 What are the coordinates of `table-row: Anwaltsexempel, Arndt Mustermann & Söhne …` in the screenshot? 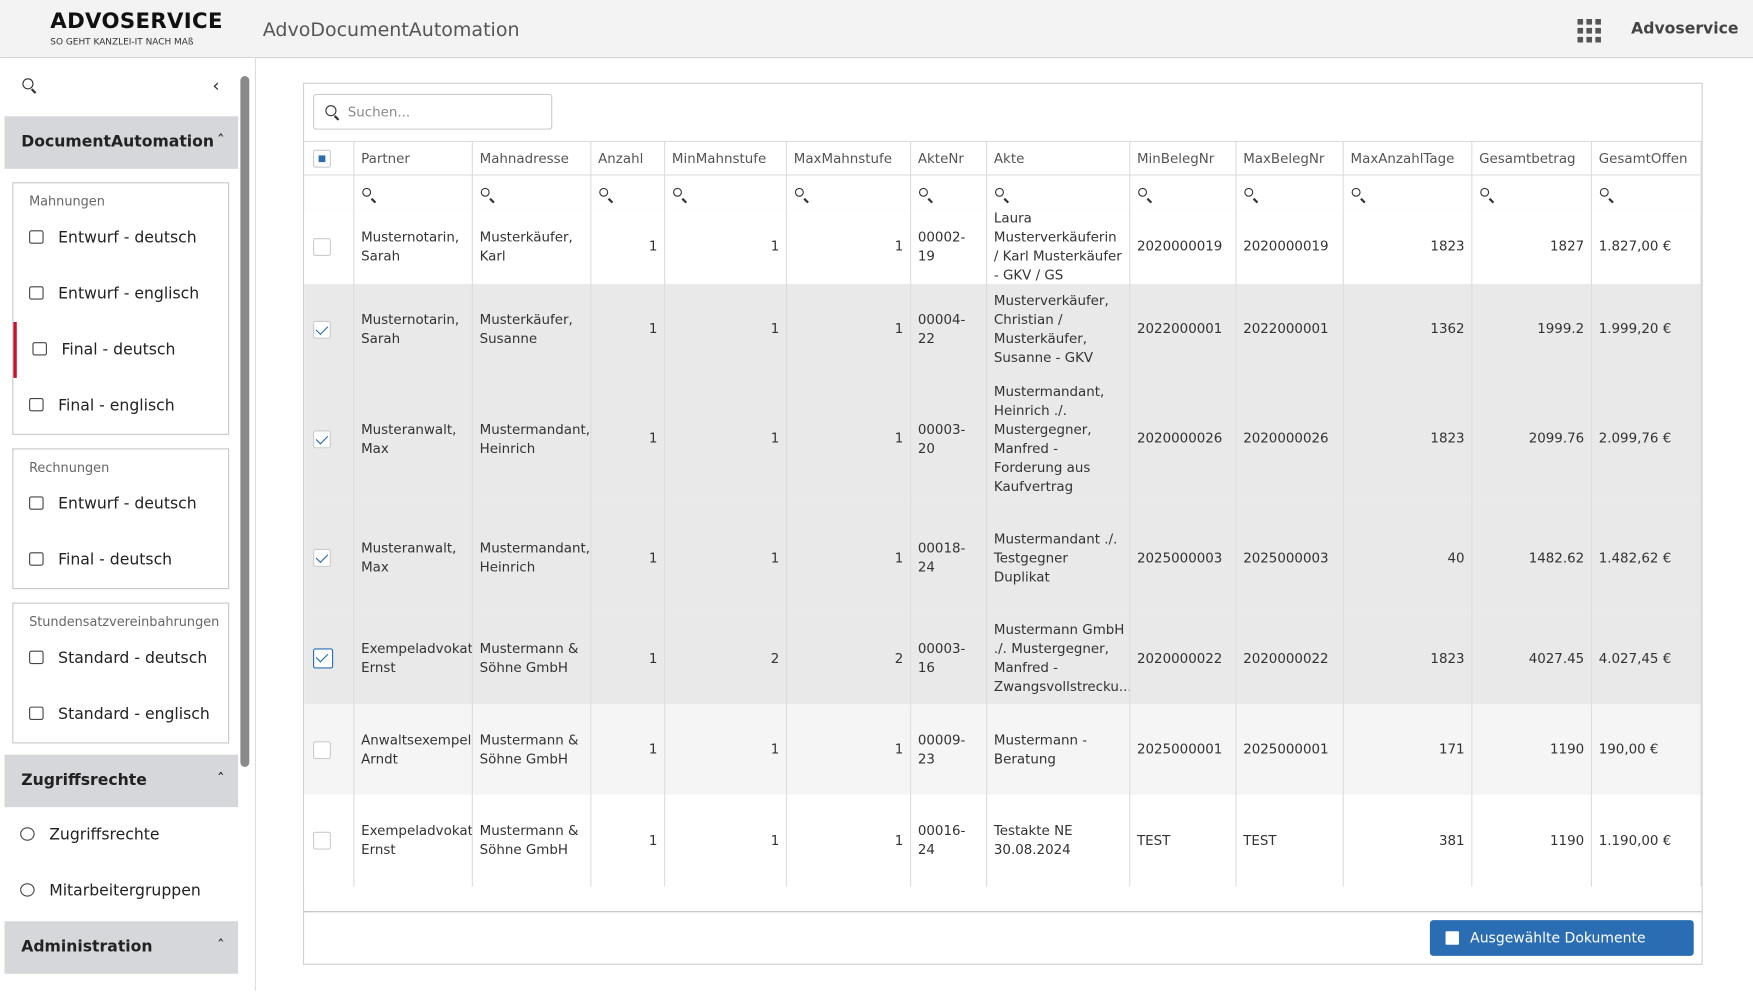 It's located at (1003, 749).